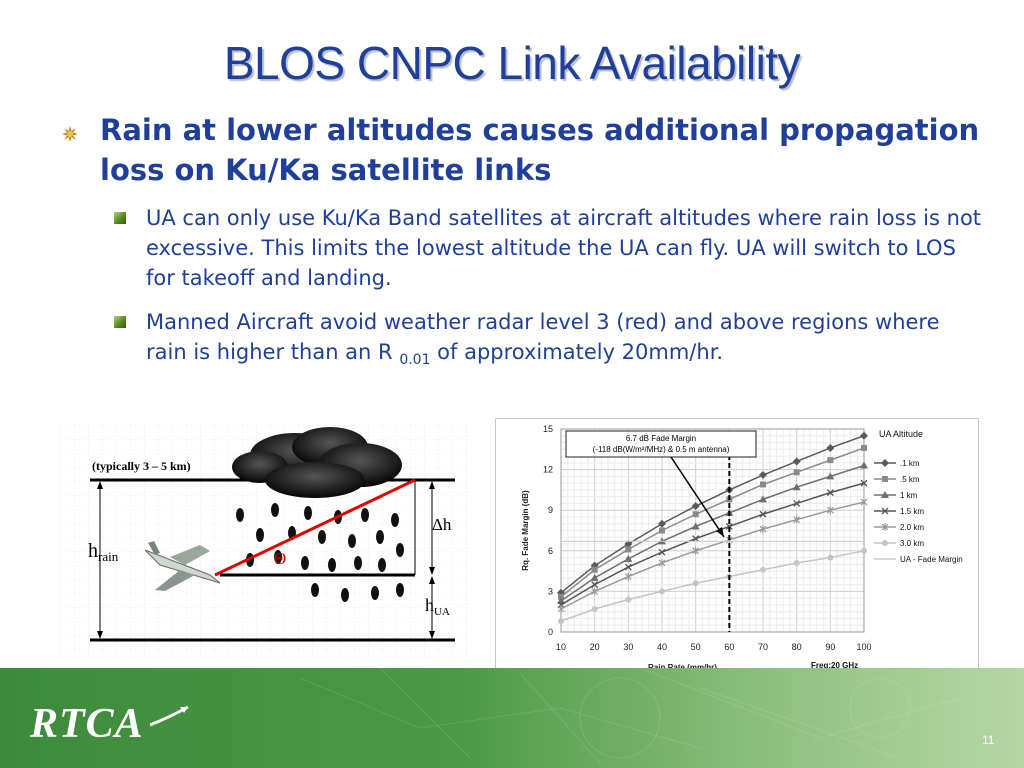 This screenshot has width=1024, height=768. Describe the element at coordinates (550, 632) in the screenshot. I see `y-tick-label: 0` at that location.